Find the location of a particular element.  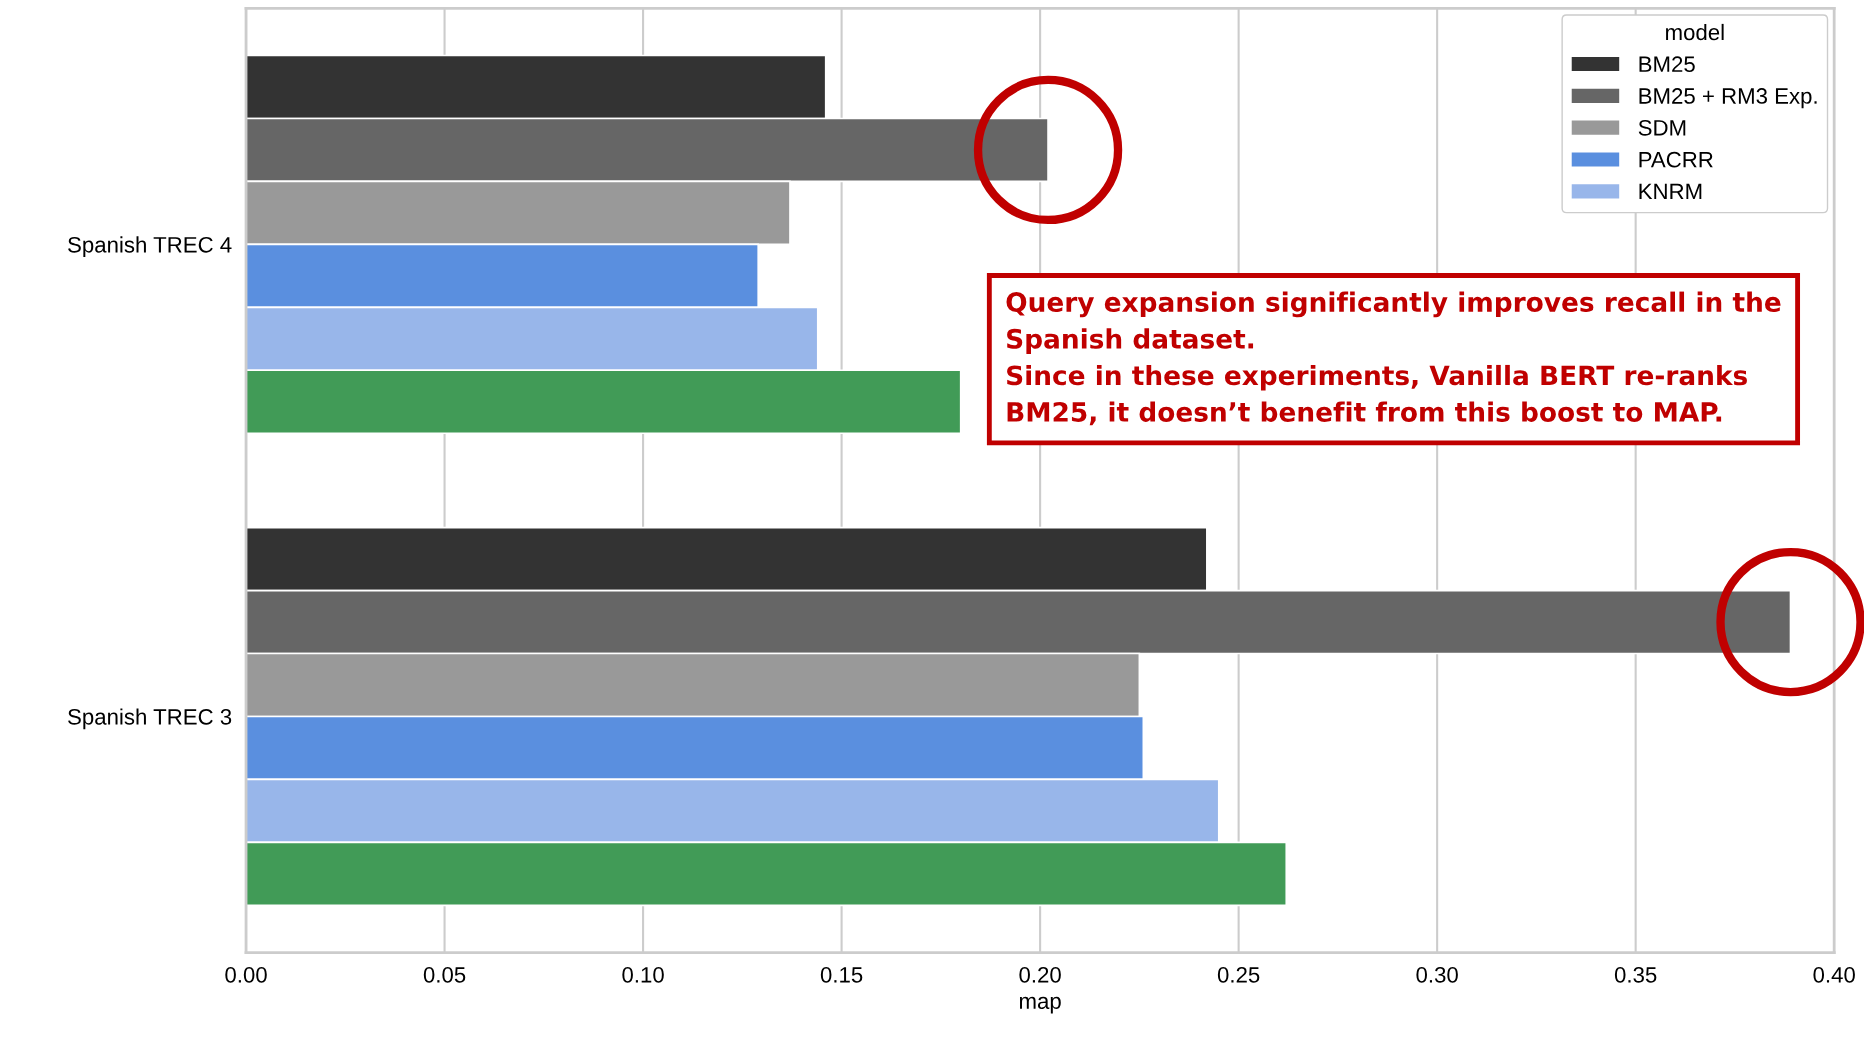

legend-label: BM25 is located at coordinates (1667, 64).